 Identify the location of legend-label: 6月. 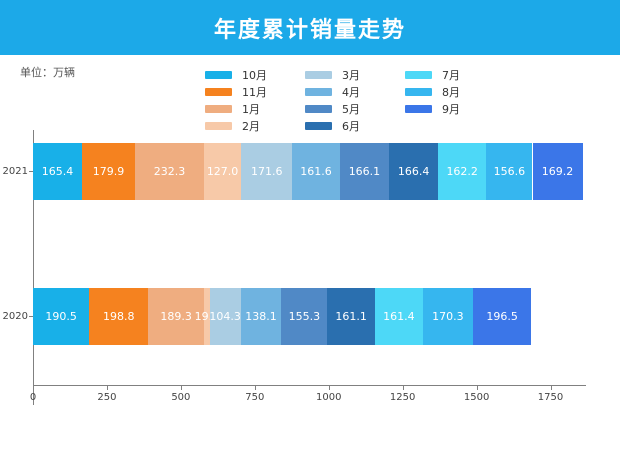
(351, 126).